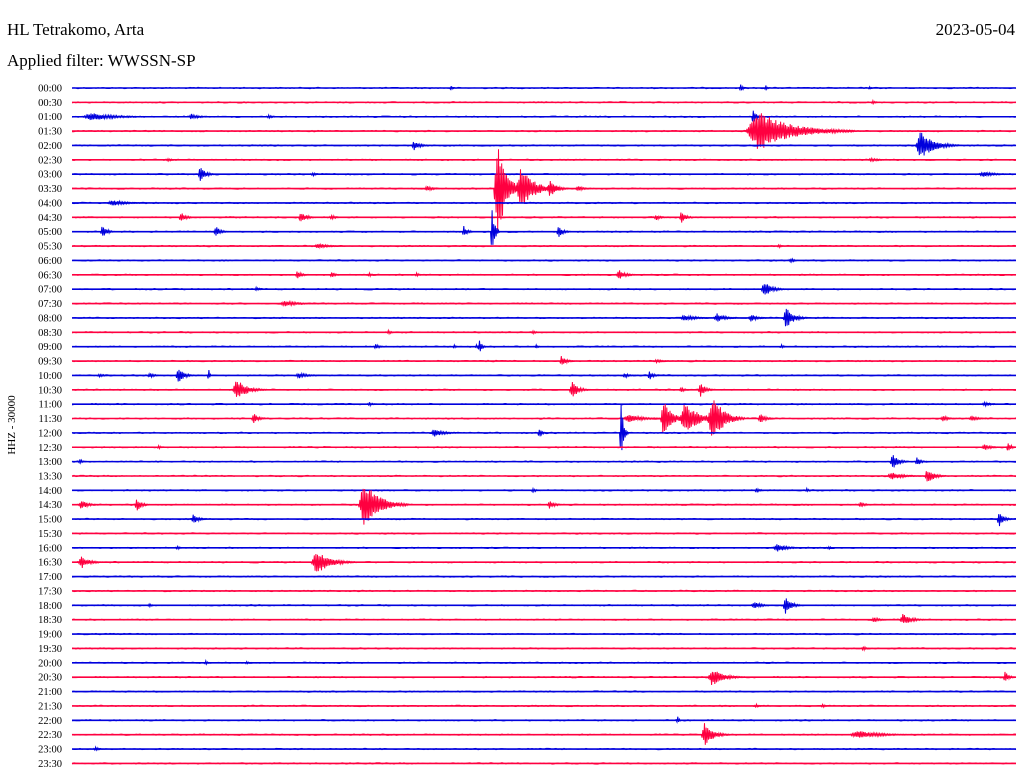 The width and height of the screenshot is (1024, 780). What do you see at coordinates (50, 347) in the screenshot?
I see `time-tick-label: 09:00` at bounding box center [50, 347].